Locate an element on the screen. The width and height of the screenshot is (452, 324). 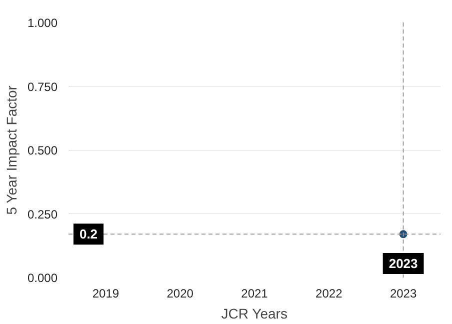
y-tick-label: 0.500 is located at coordinates (42, 151).